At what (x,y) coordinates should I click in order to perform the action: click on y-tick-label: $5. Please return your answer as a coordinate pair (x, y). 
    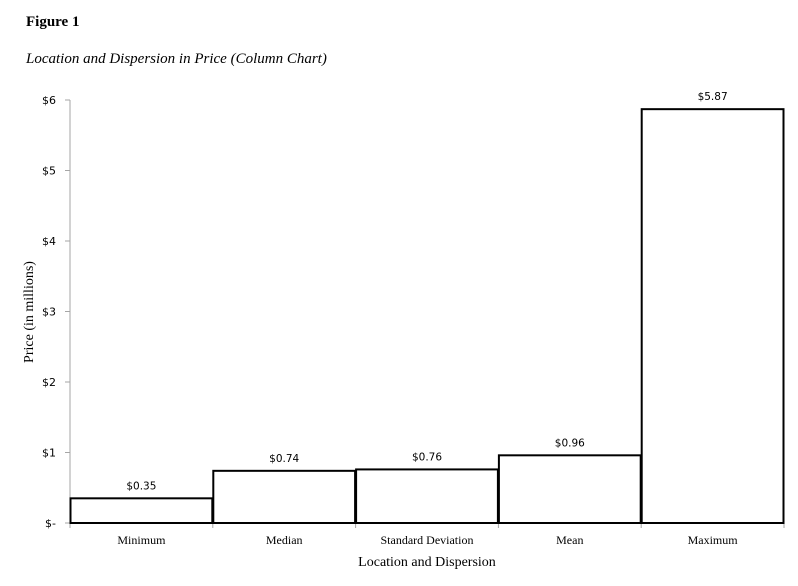
    Looking at the image, I should click on (49, 171).